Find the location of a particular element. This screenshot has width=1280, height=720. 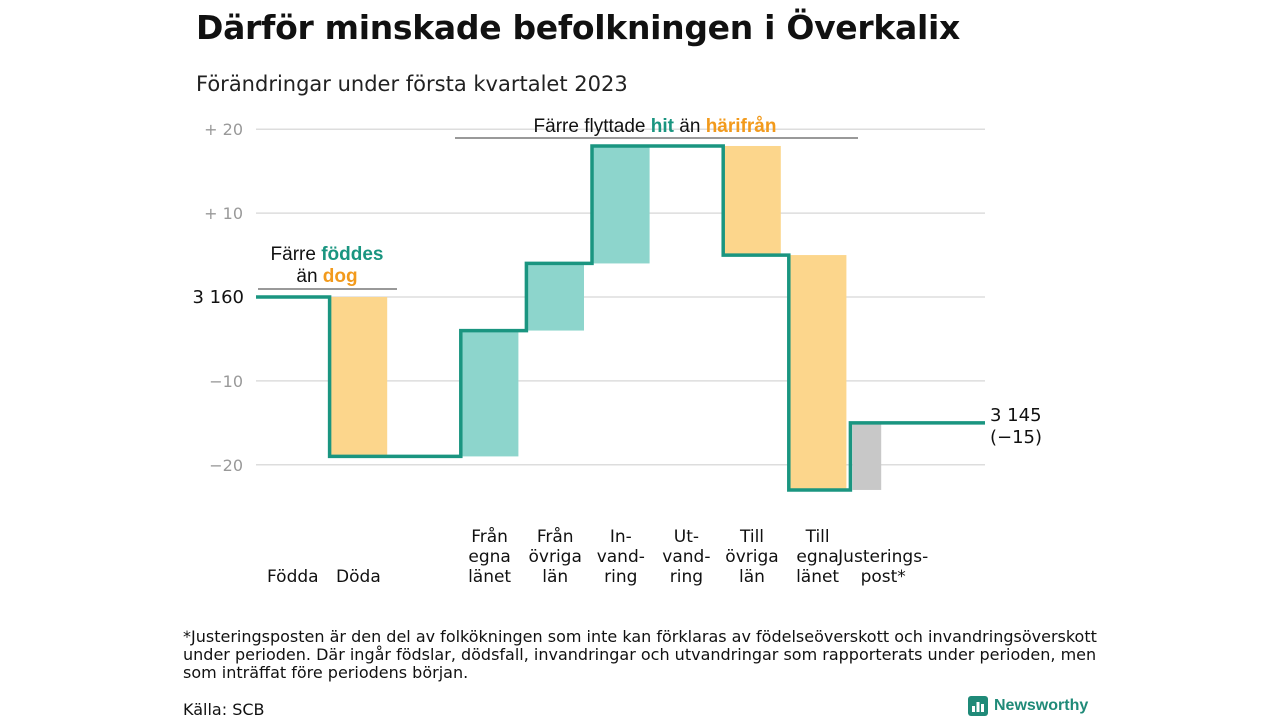

category-label: Döda is located at coordinates (358, 577).